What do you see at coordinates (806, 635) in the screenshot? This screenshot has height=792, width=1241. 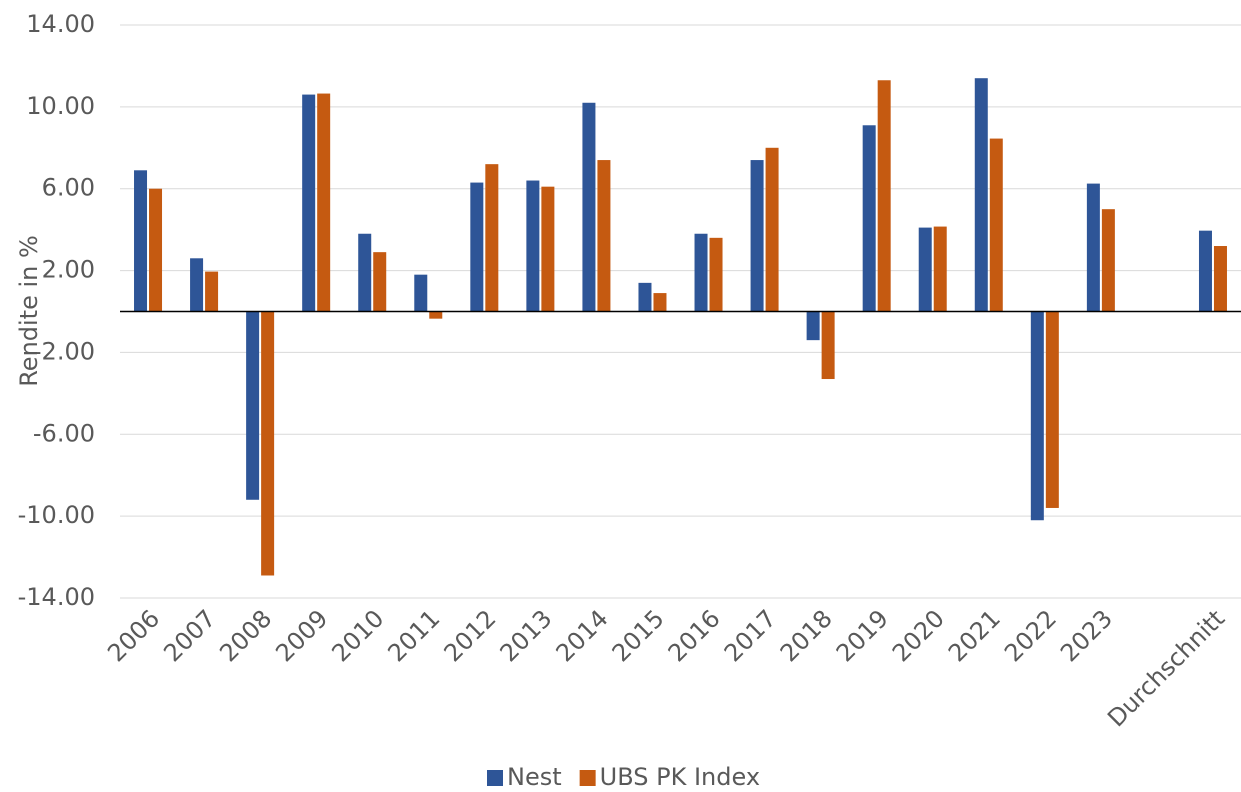 I see `x-tick-label: 2018` at bounding box center [806, 635].